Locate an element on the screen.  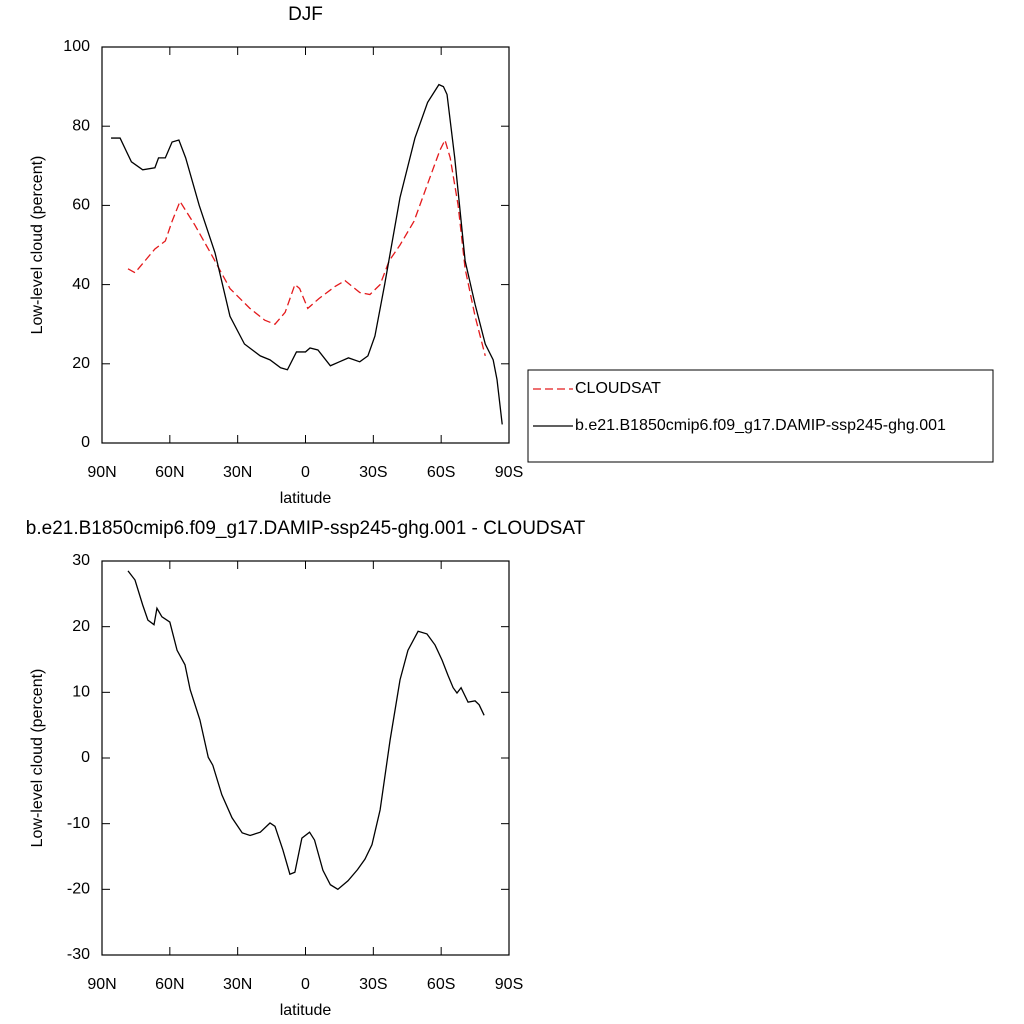
y-tick-label: 80 is located at coordinates (81, 125).